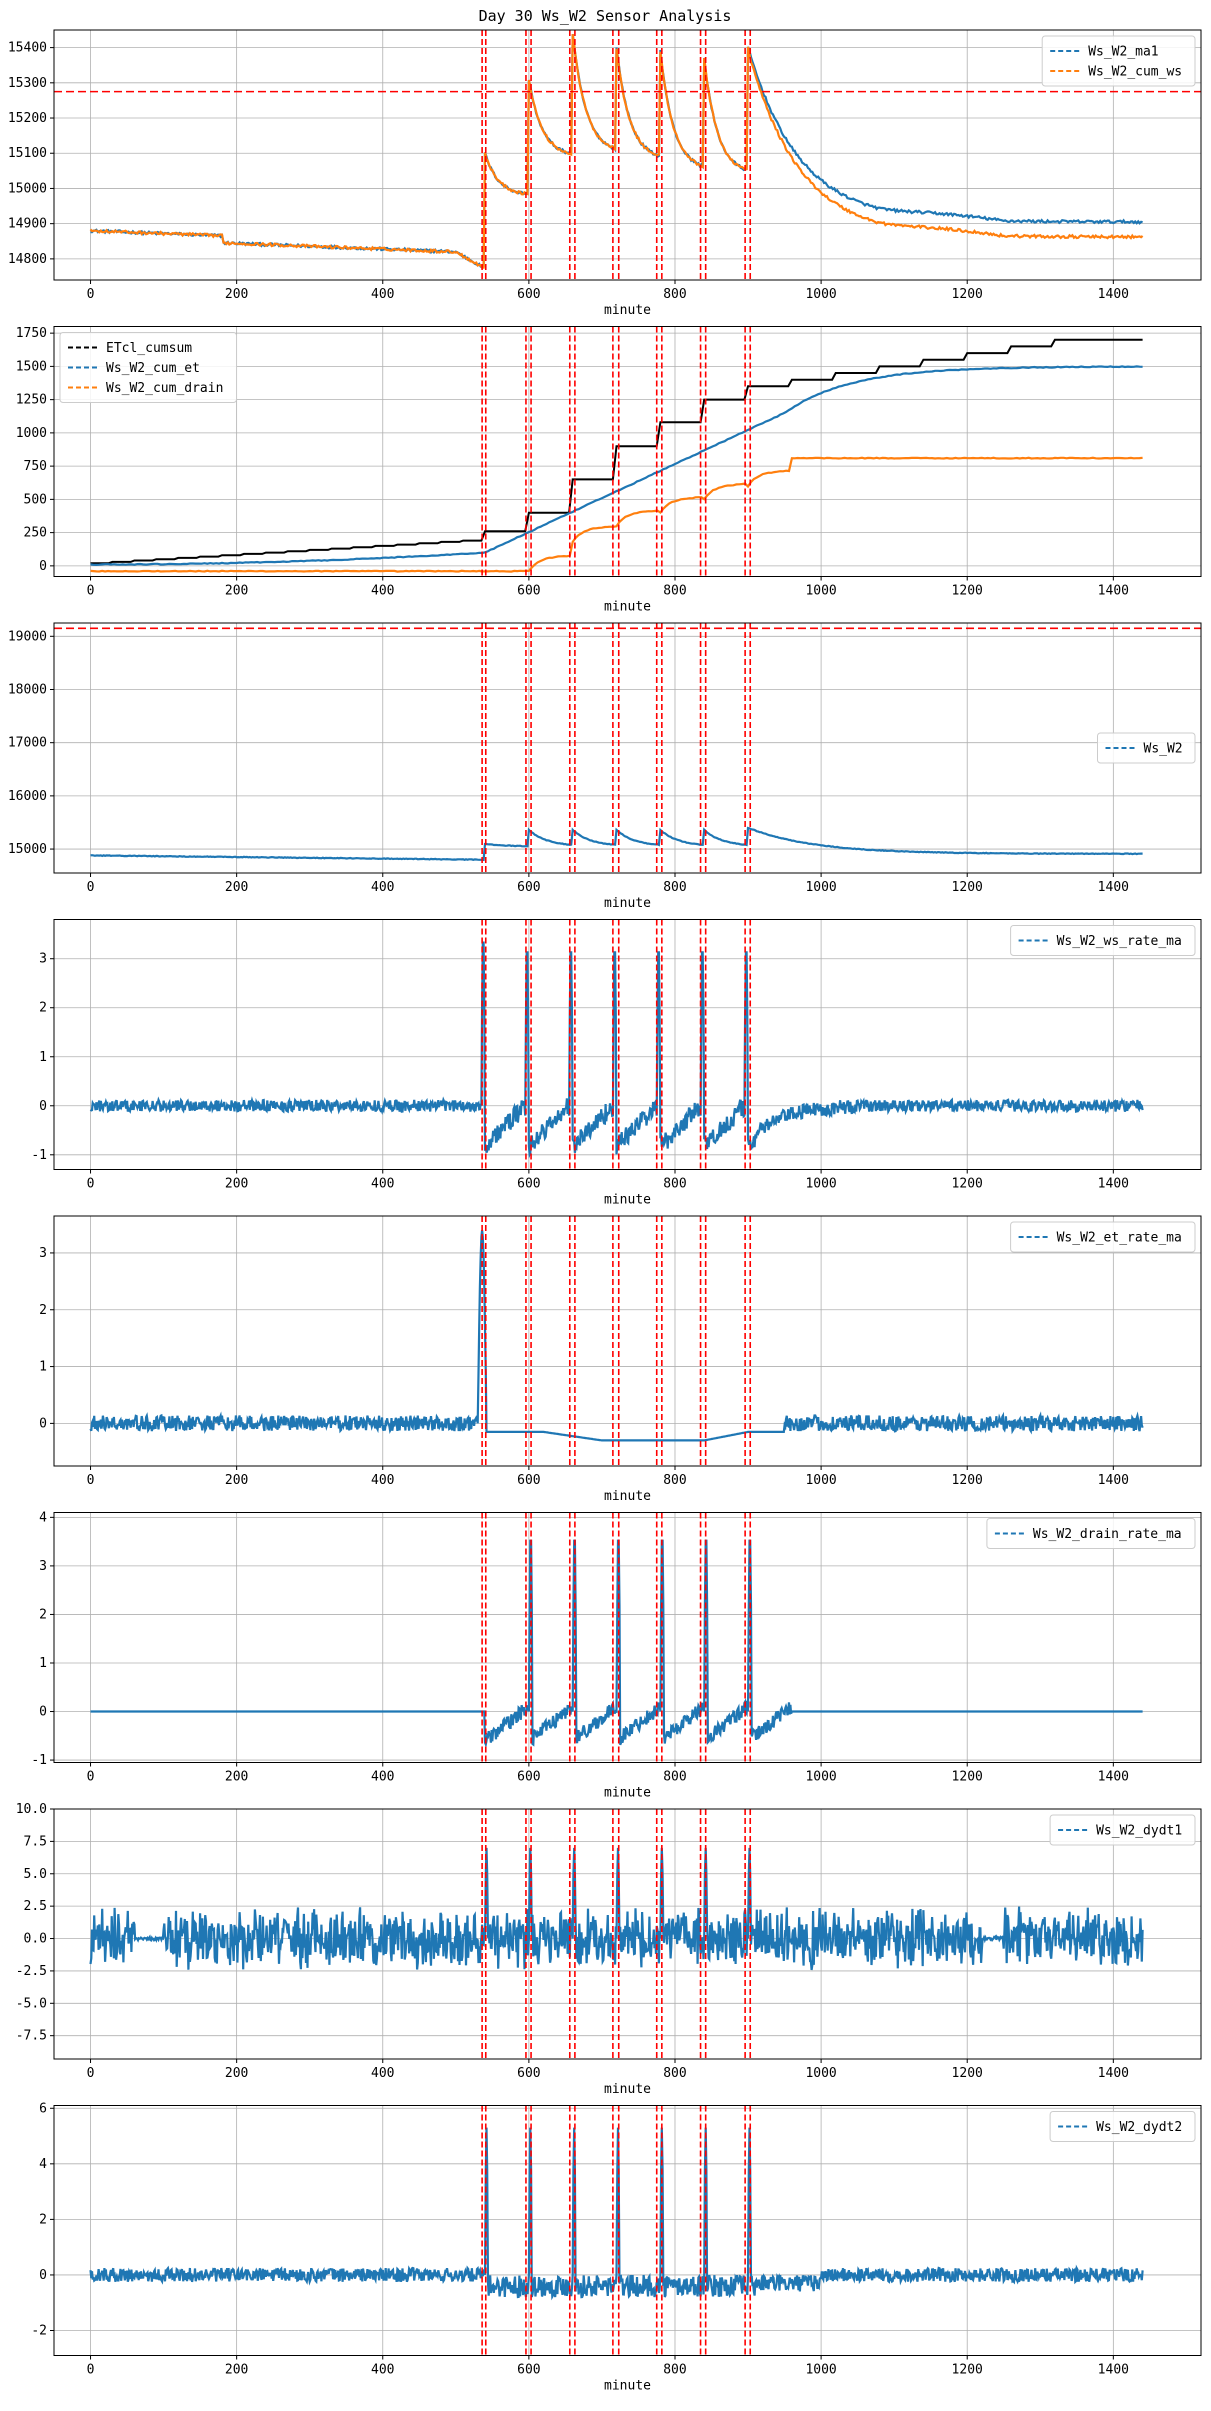 This screenshot has width=1211, height=2411. I want to click on series-line-Ws_W2_ws_rate_ma, so click(616, 1050).